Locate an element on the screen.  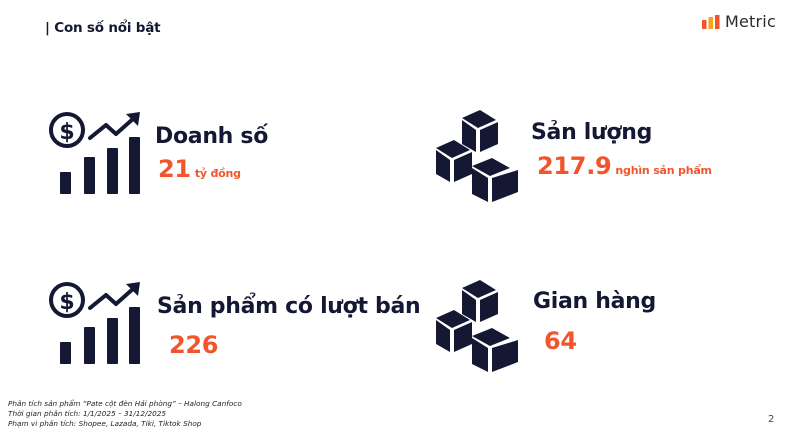
volume-value: 217.9 nghìn sản phẩm is located at coordinates (624, 166).